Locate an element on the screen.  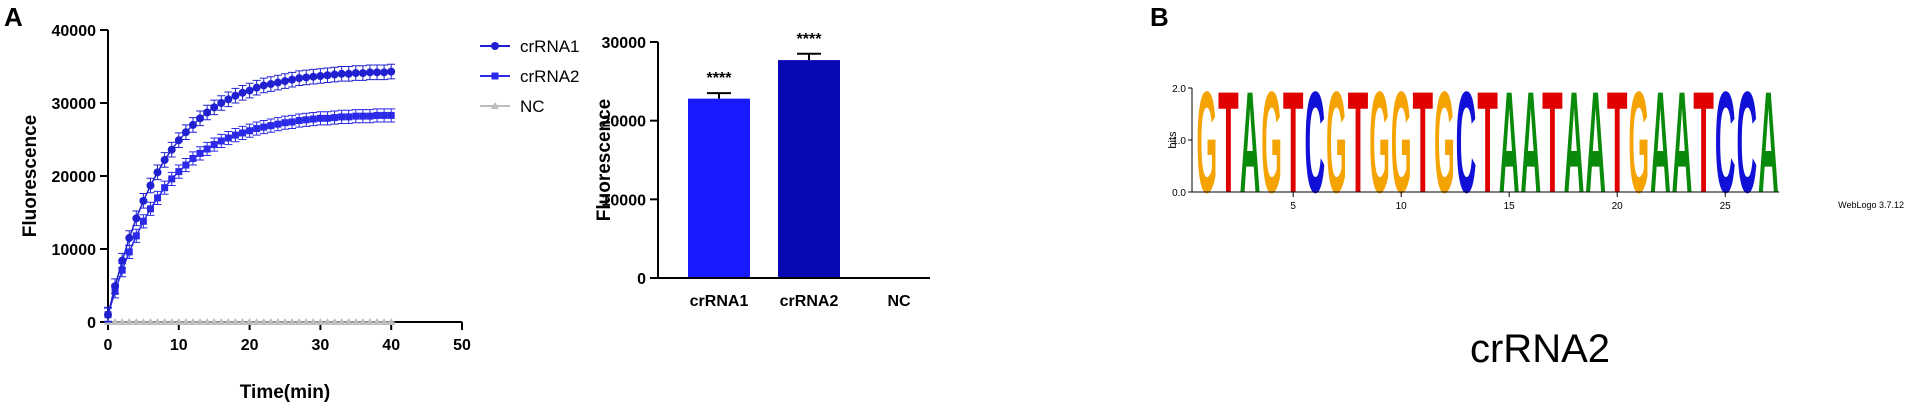
legend-label: crRNA1 is located at coordinates (550, 46).